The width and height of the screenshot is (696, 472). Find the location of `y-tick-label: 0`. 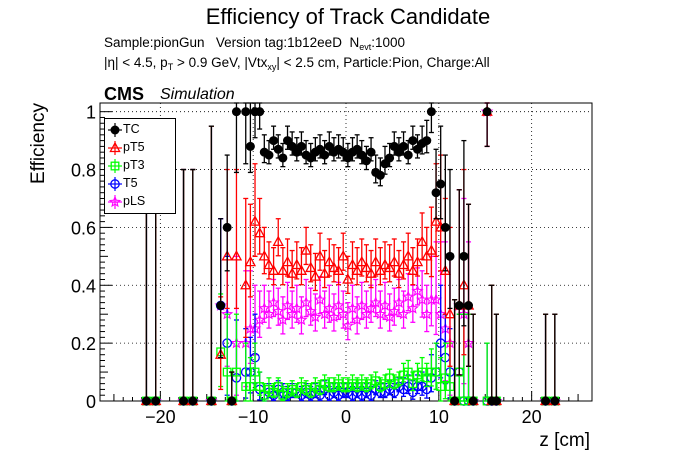

y-tick-label: 0 is located at coordinates (91, 402).